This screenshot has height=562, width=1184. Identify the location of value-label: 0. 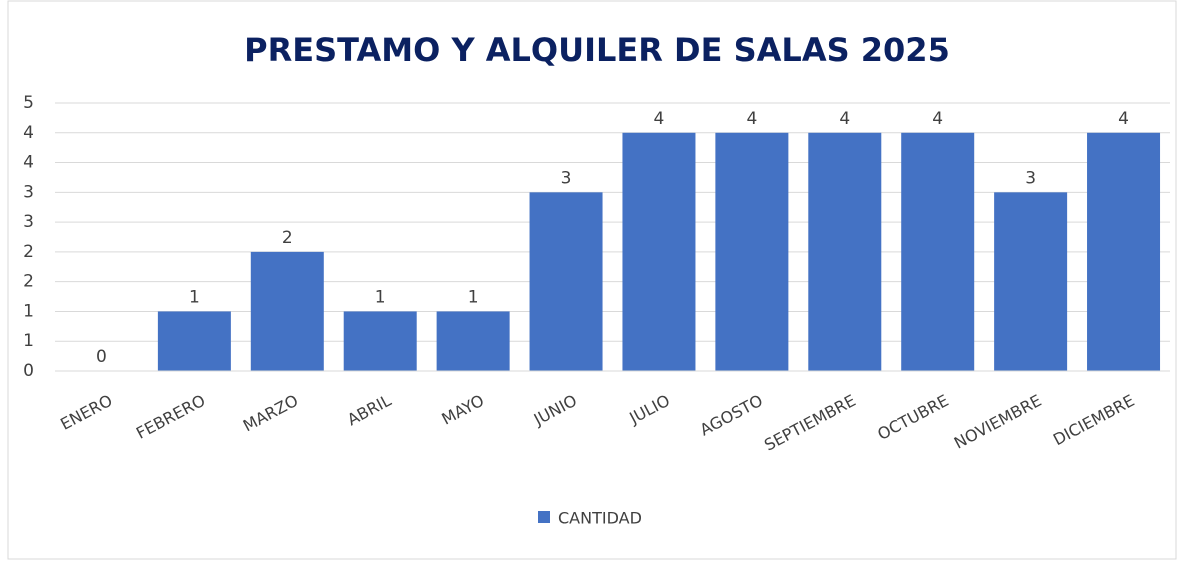
(101, 357).